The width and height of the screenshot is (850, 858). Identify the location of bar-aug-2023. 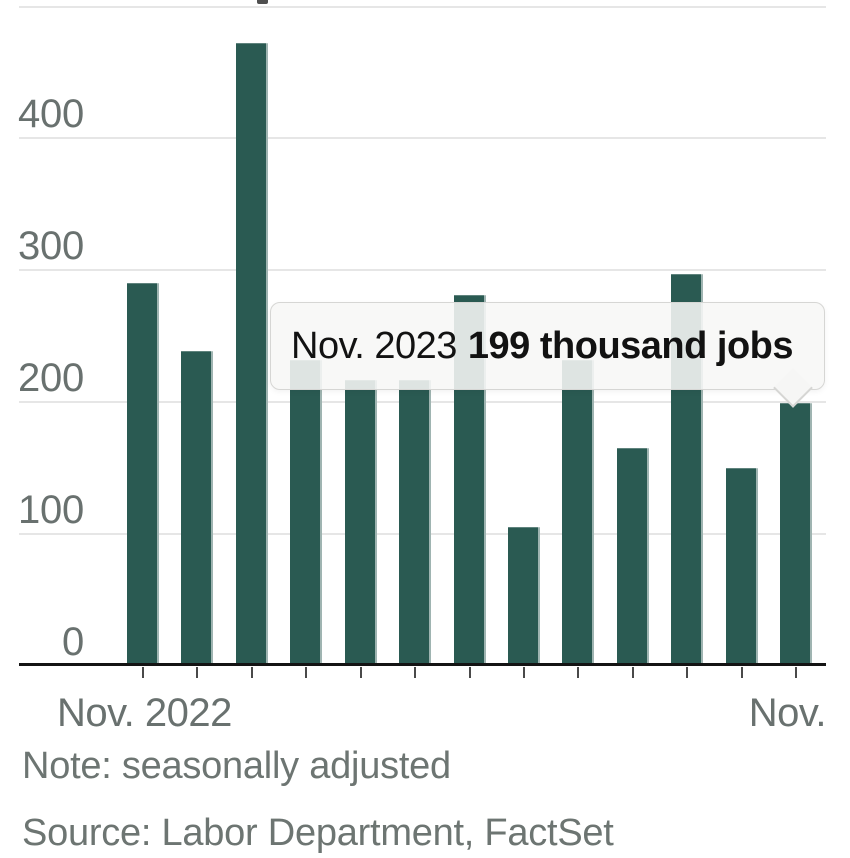
(632, 557).